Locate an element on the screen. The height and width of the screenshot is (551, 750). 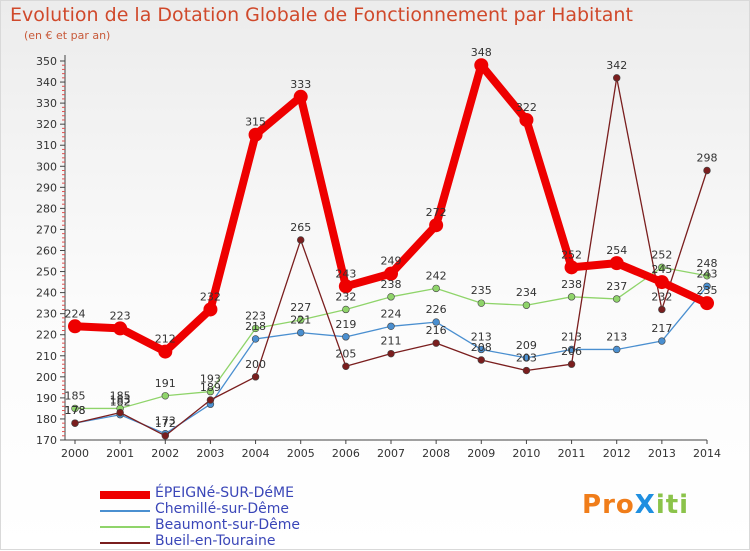
data-label: 200 is located at coordinates (255, 364).